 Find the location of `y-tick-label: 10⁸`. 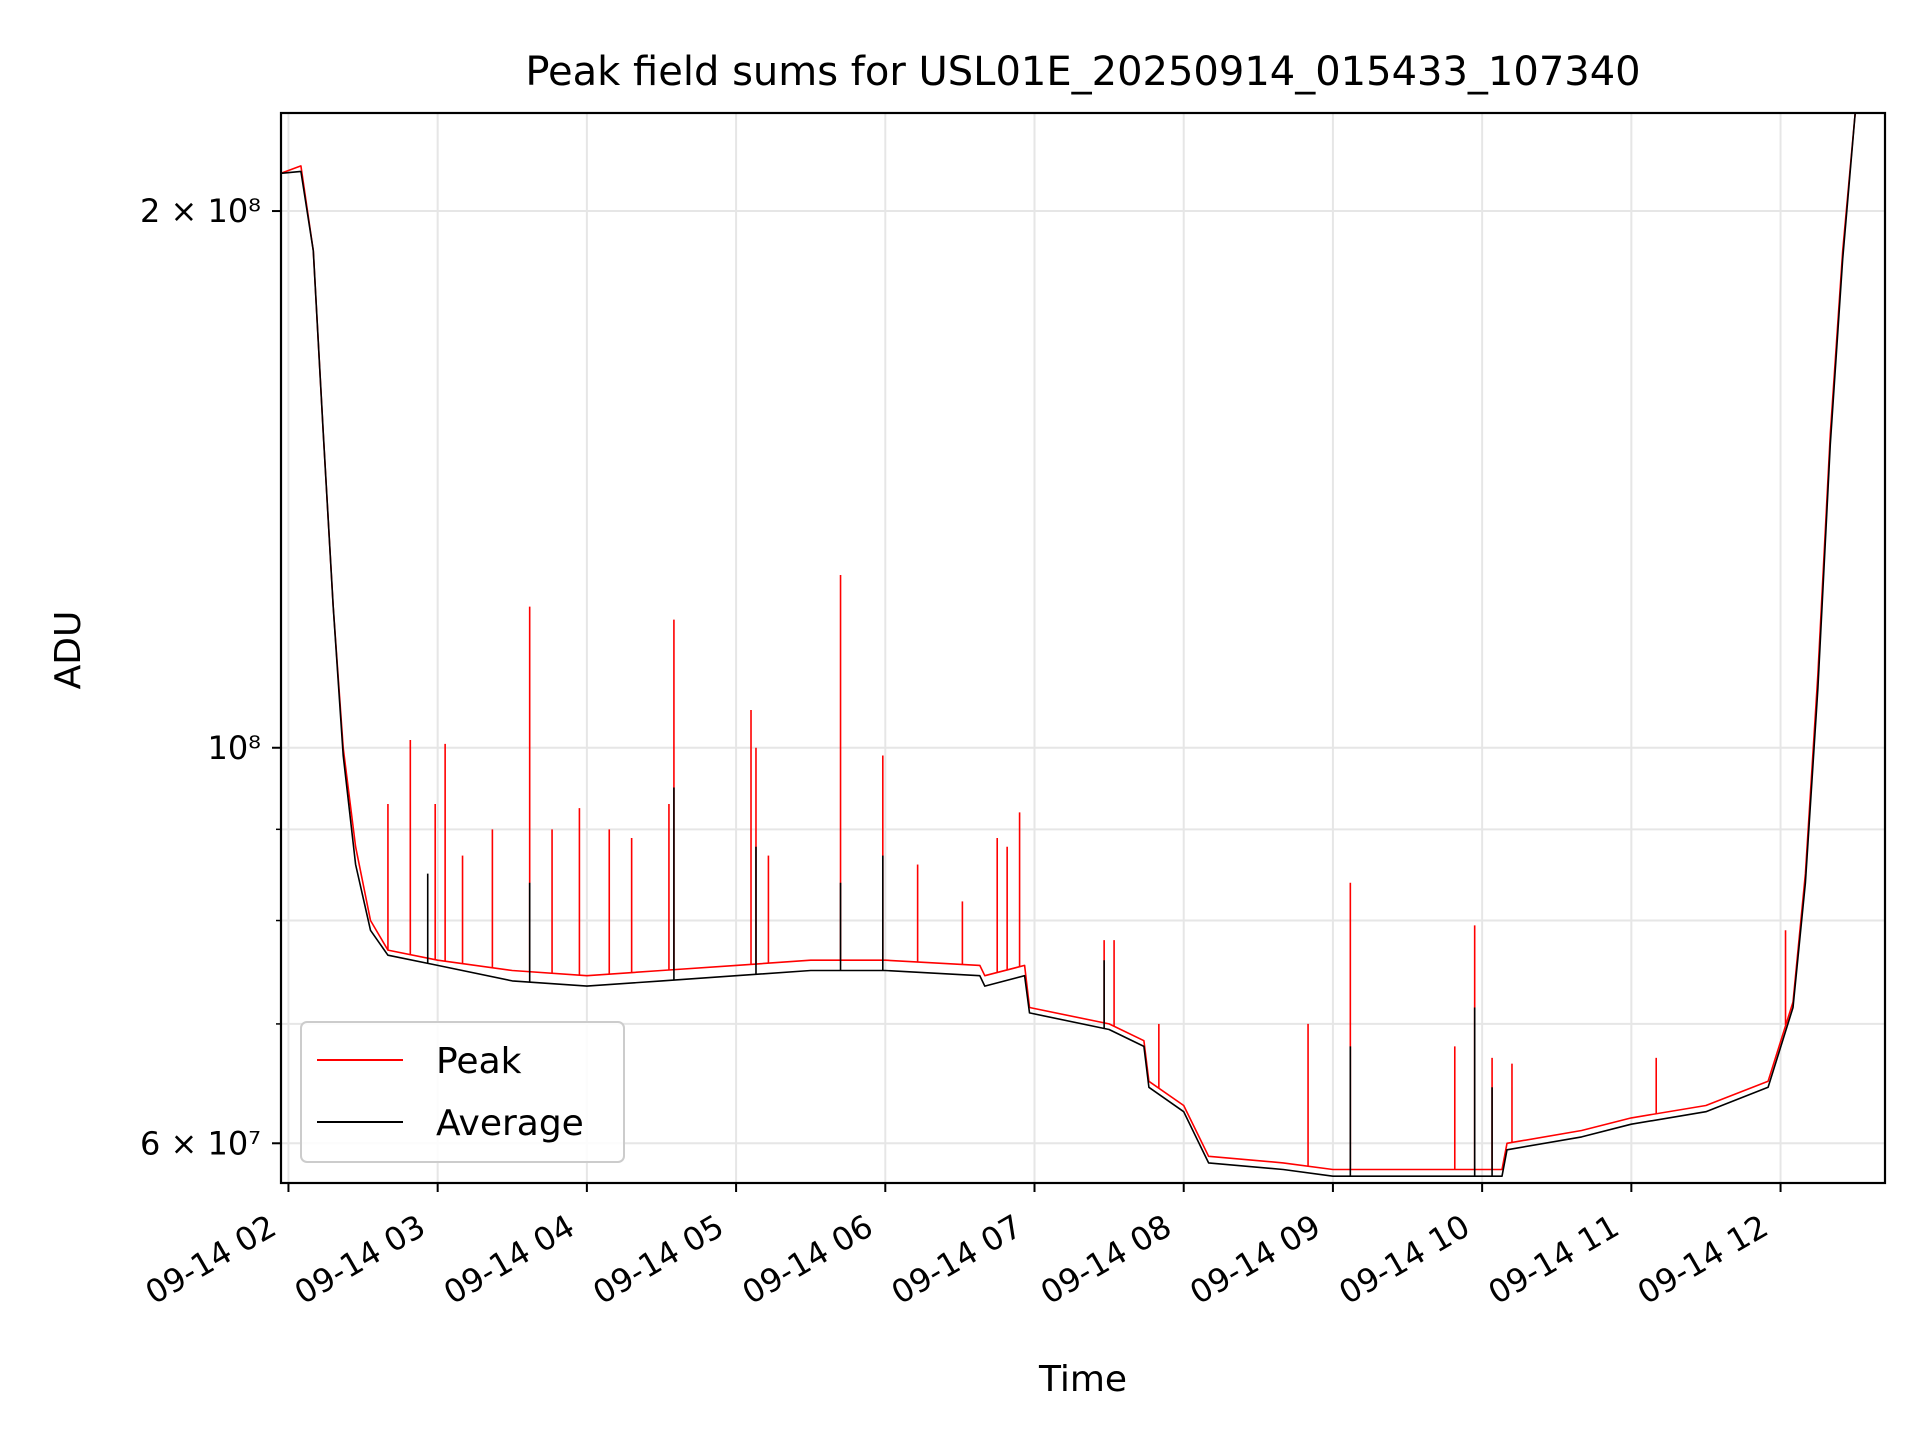

y-tick-label: 10⁸ is located at coordinates (234, 748).